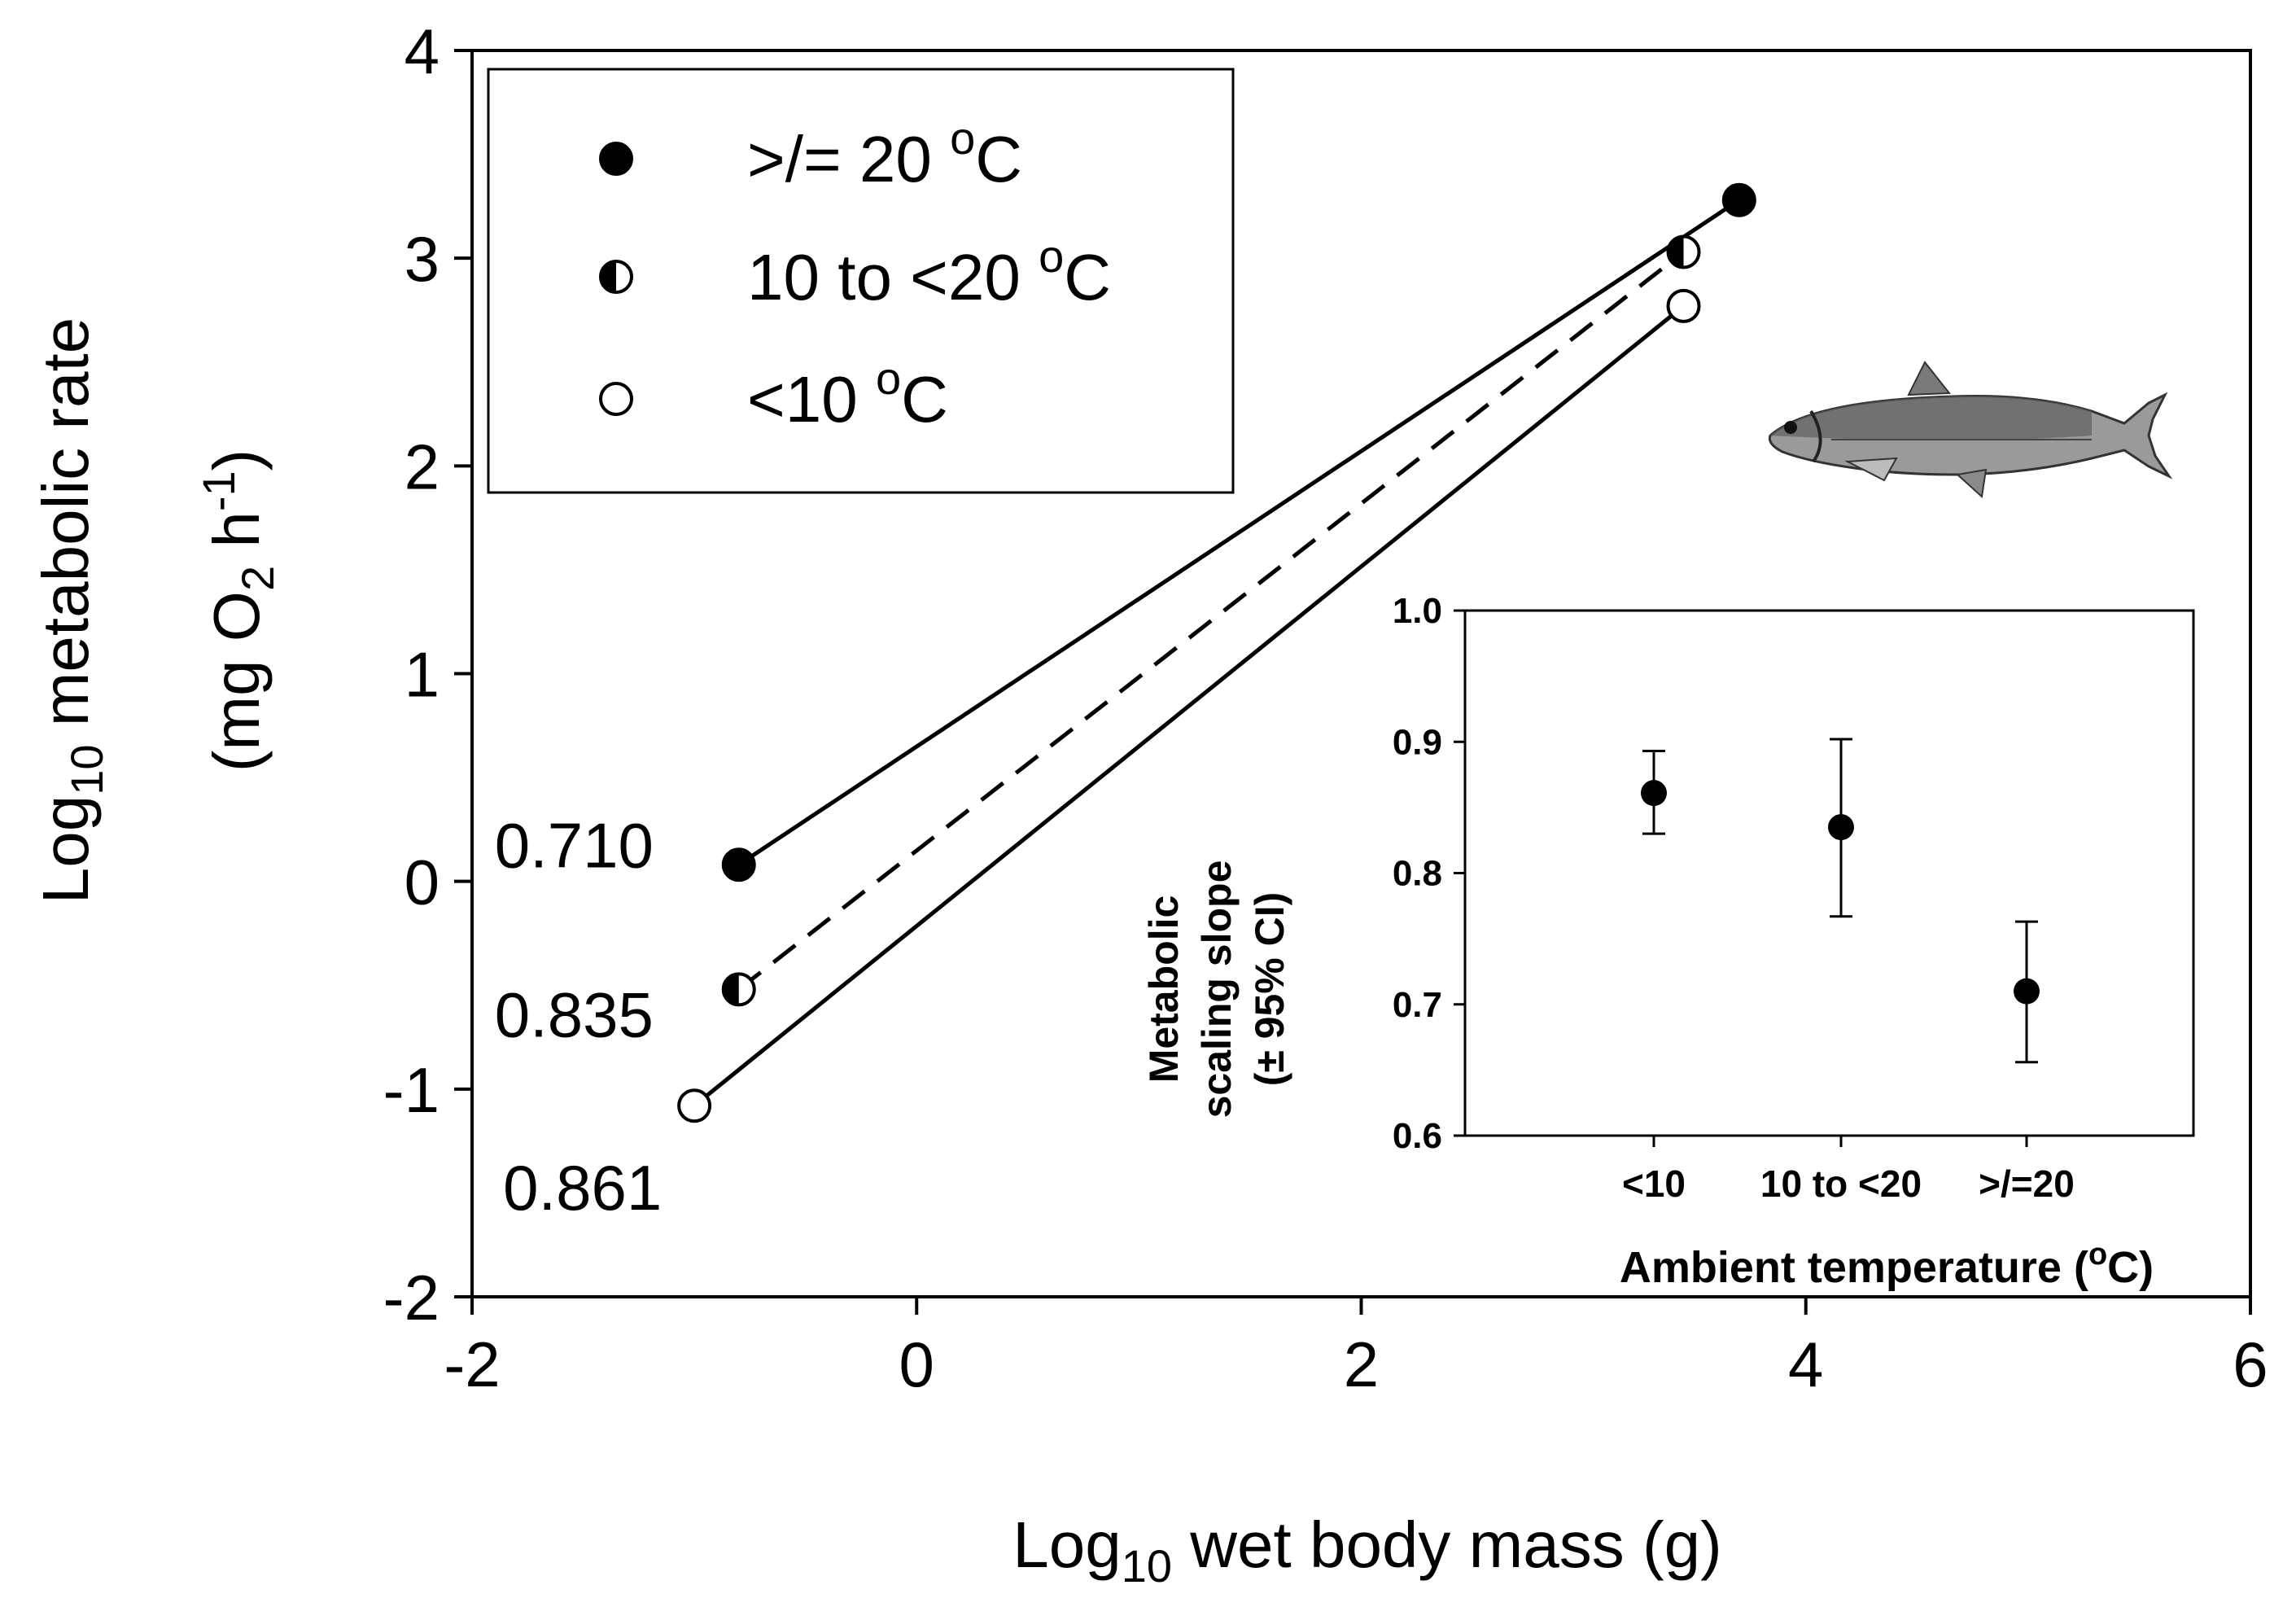  What do you see at coordinates (1418, 874) in the screenshot?
I see `inset-y-tick-label: 0.8` at bounding box center [1418, 874].